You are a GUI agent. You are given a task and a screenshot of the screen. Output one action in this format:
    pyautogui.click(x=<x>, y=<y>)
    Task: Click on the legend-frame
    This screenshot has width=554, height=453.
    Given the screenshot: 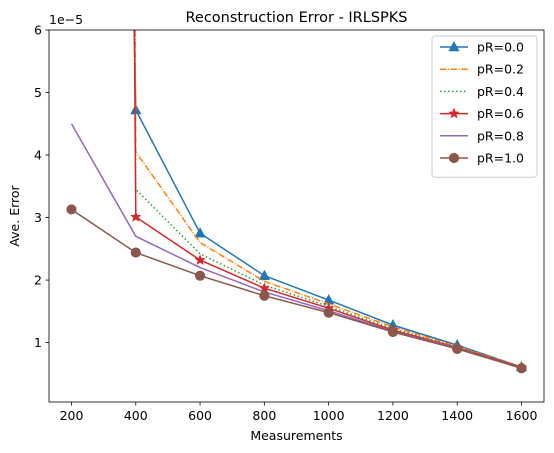 What is the action you would take?
    pyautogui.click(x=484, y=106)
    